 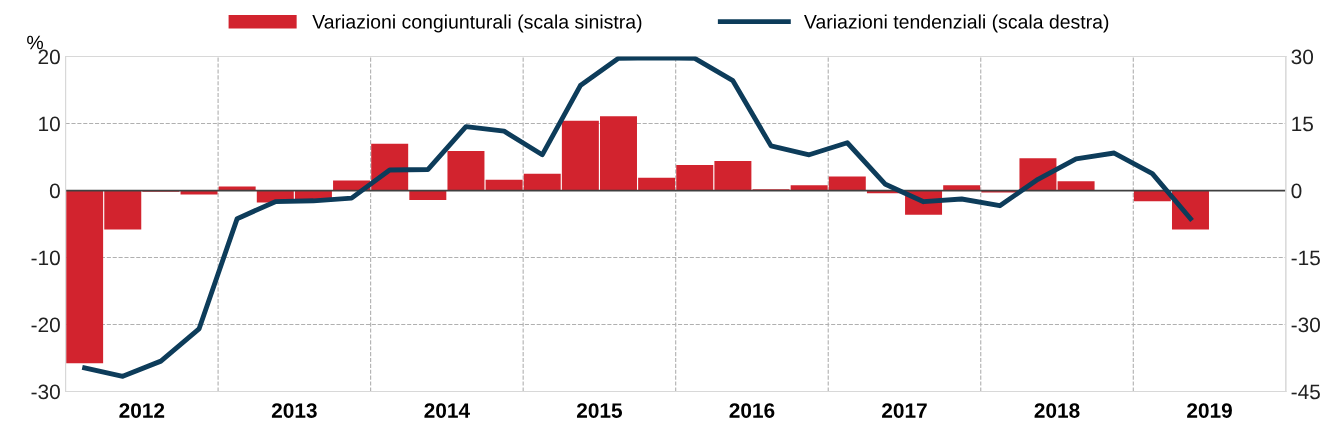 I want to click on y-tick-label: -20, so click(x=45, y=325).